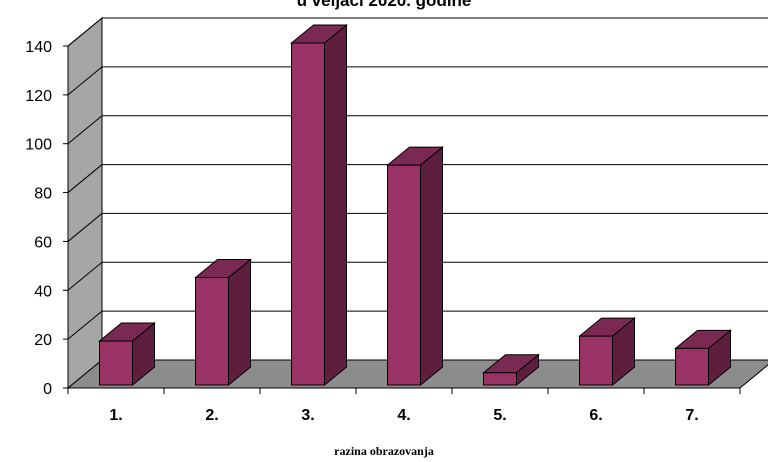 The image size is (768, 462). I want to click on x-axis-label: razina obrazovanja, so click(384, 451).